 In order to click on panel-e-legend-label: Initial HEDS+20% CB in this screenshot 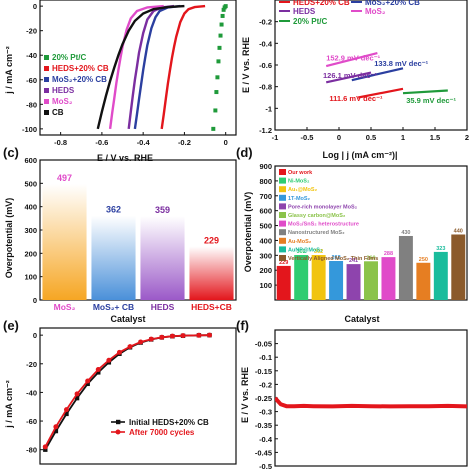, I will do `click(169, 422)`.